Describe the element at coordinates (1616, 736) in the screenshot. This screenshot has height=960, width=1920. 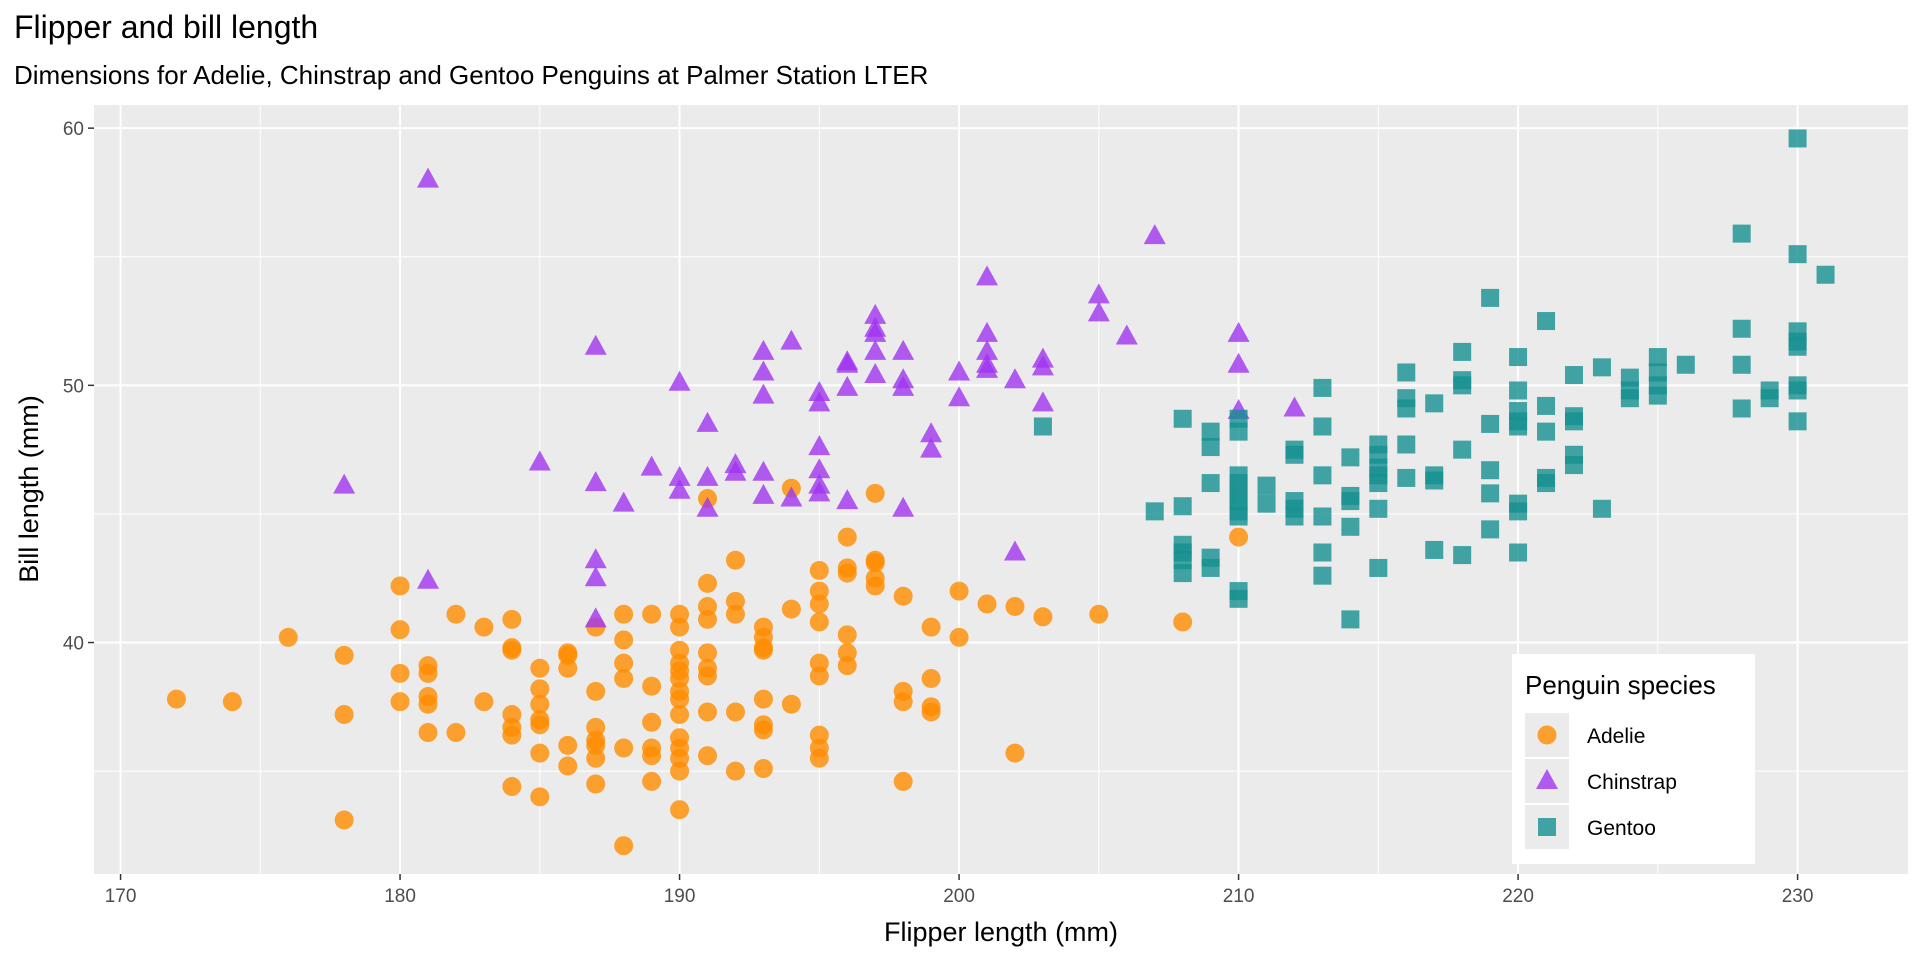
I see `legend-label: Adelie` at that location.